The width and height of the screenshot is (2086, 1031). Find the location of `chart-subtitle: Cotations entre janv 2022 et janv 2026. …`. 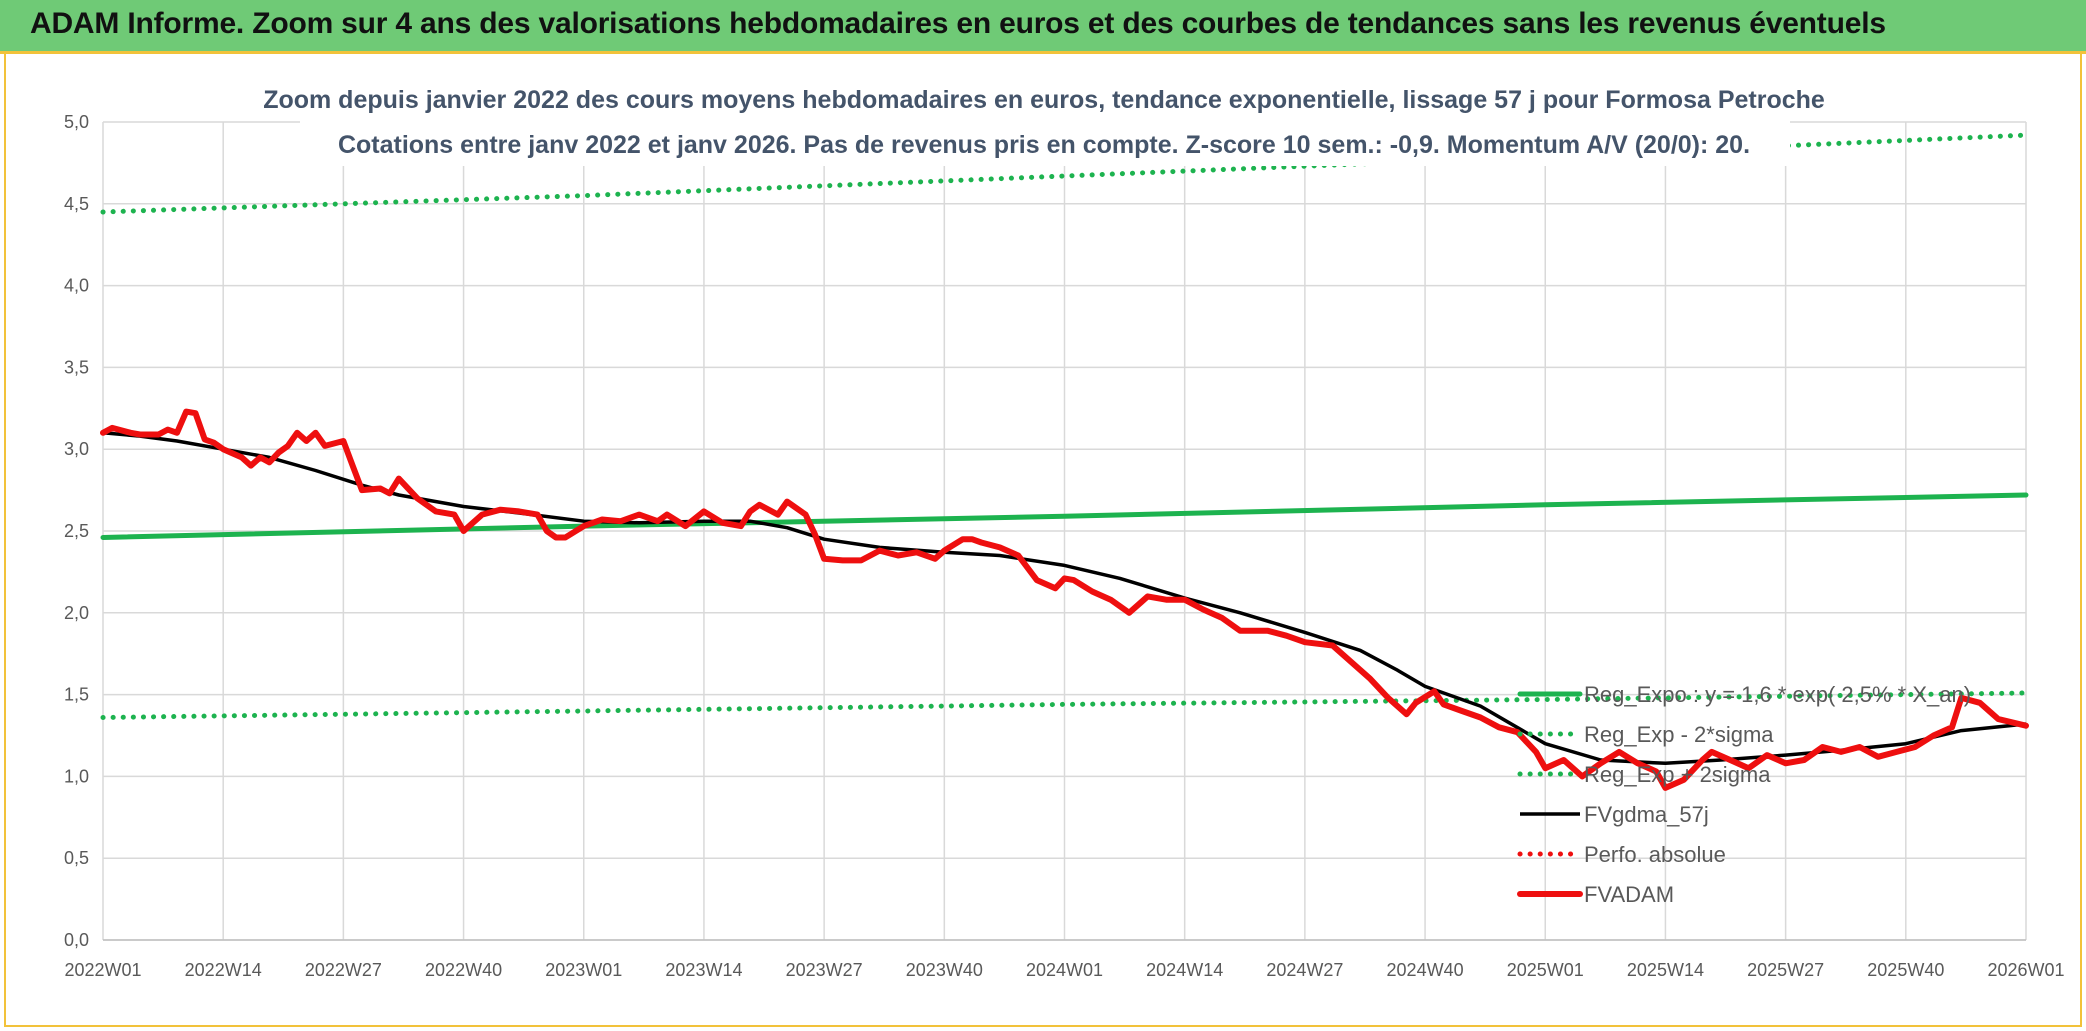

chart-subtitle: Cotations entre janv 2022 et janv 2026. … is located at coordinates (1044, 145).